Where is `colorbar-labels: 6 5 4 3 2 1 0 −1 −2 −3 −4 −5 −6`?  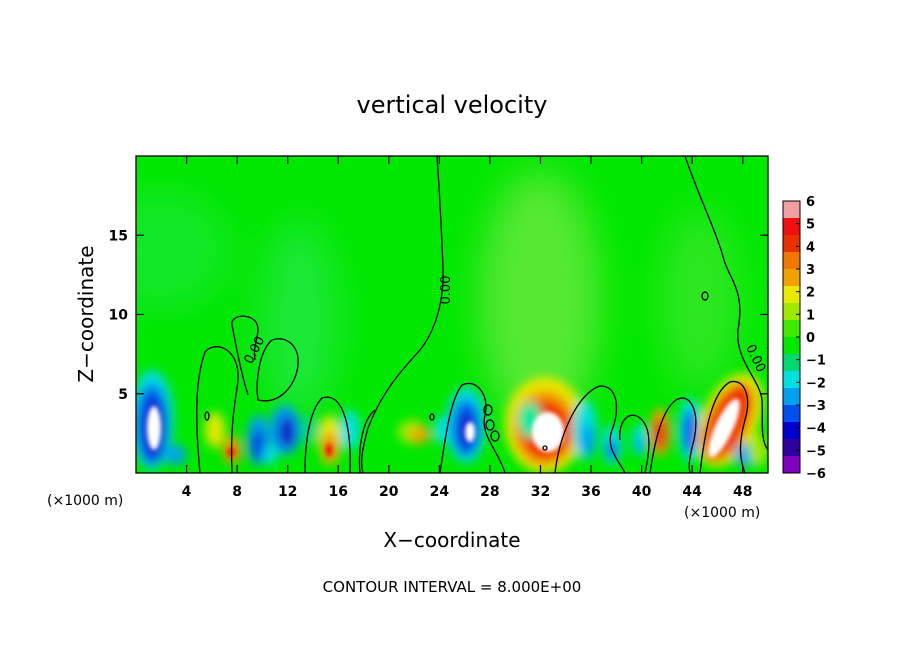 colorbar-labels: 6 5 4 3 2 1 0 −1 −2 −3 −4 −5 −6 is located at coordinates (811, 338).